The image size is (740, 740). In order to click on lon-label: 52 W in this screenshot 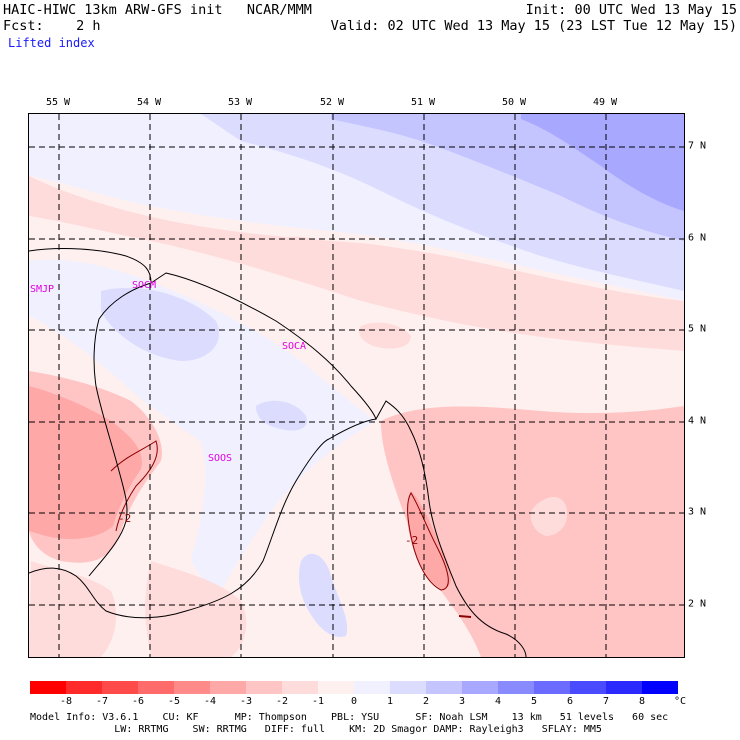, I will do `click(332, 102)`.